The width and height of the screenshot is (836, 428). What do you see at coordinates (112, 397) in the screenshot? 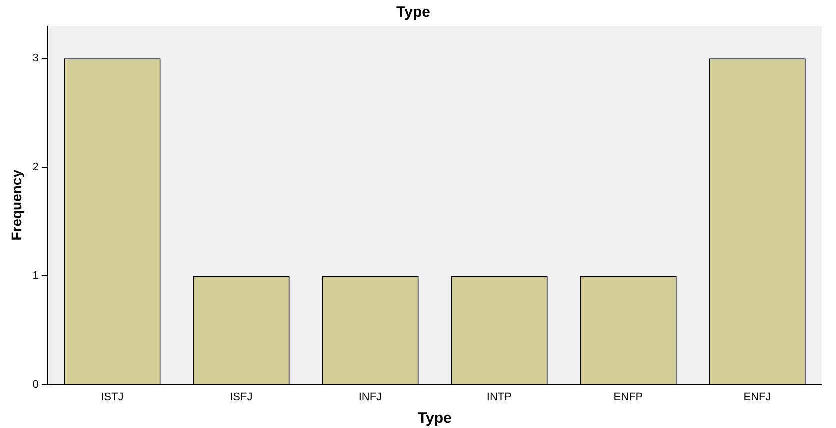
I see `x-tick-label: ISTJ` at bounding box center [112, 397].